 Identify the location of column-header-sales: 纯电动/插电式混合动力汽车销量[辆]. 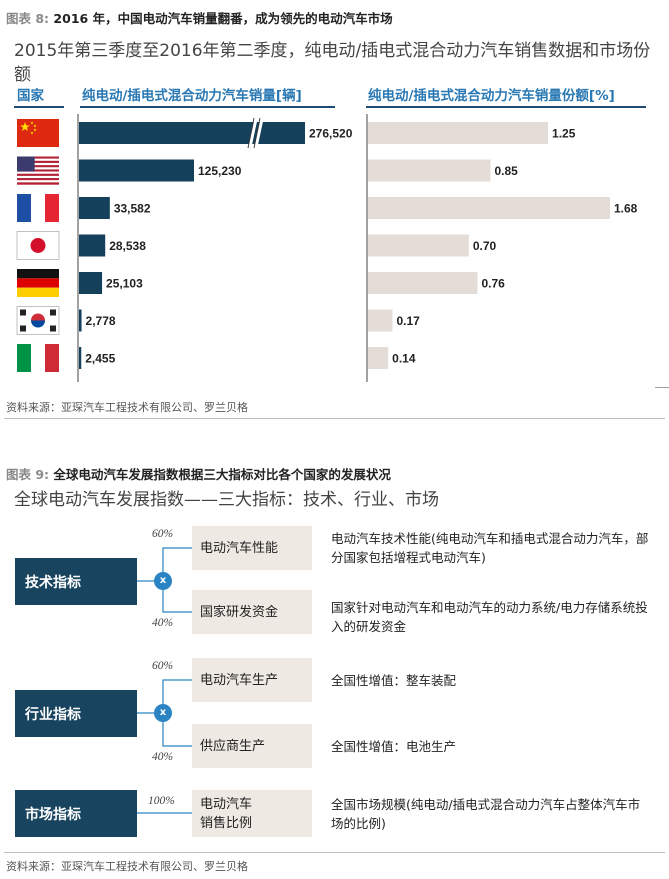
(192, 96).